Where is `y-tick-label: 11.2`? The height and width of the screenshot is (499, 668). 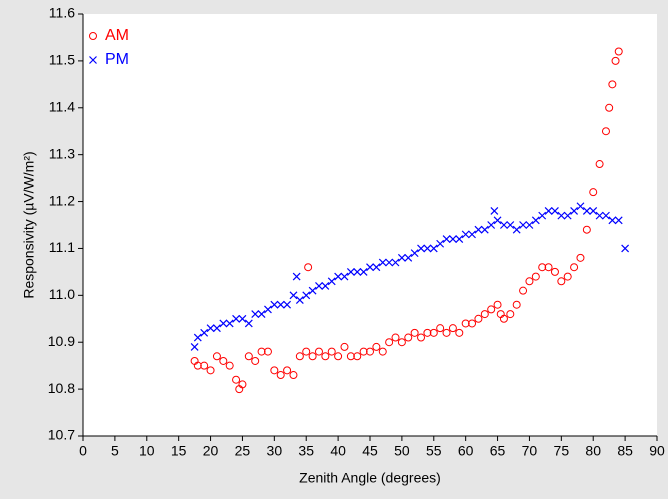
y-tick-label: 11.2 is located at coordinates (62, 200).